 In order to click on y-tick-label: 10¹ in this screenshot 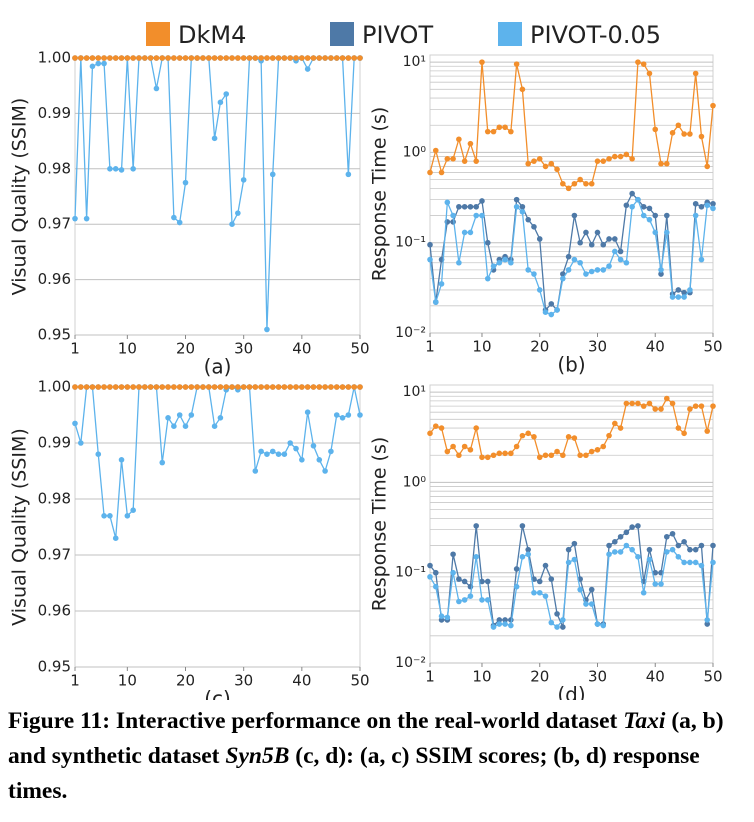, I will do `click(414, 392)`.